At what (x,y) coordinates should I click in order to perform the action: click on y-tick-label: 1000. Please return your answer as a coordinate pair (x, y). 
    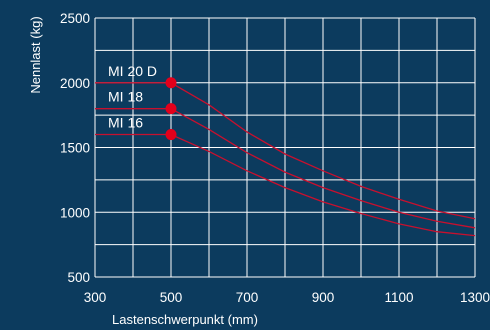
    Looking at the image, I should click on (75, 212).